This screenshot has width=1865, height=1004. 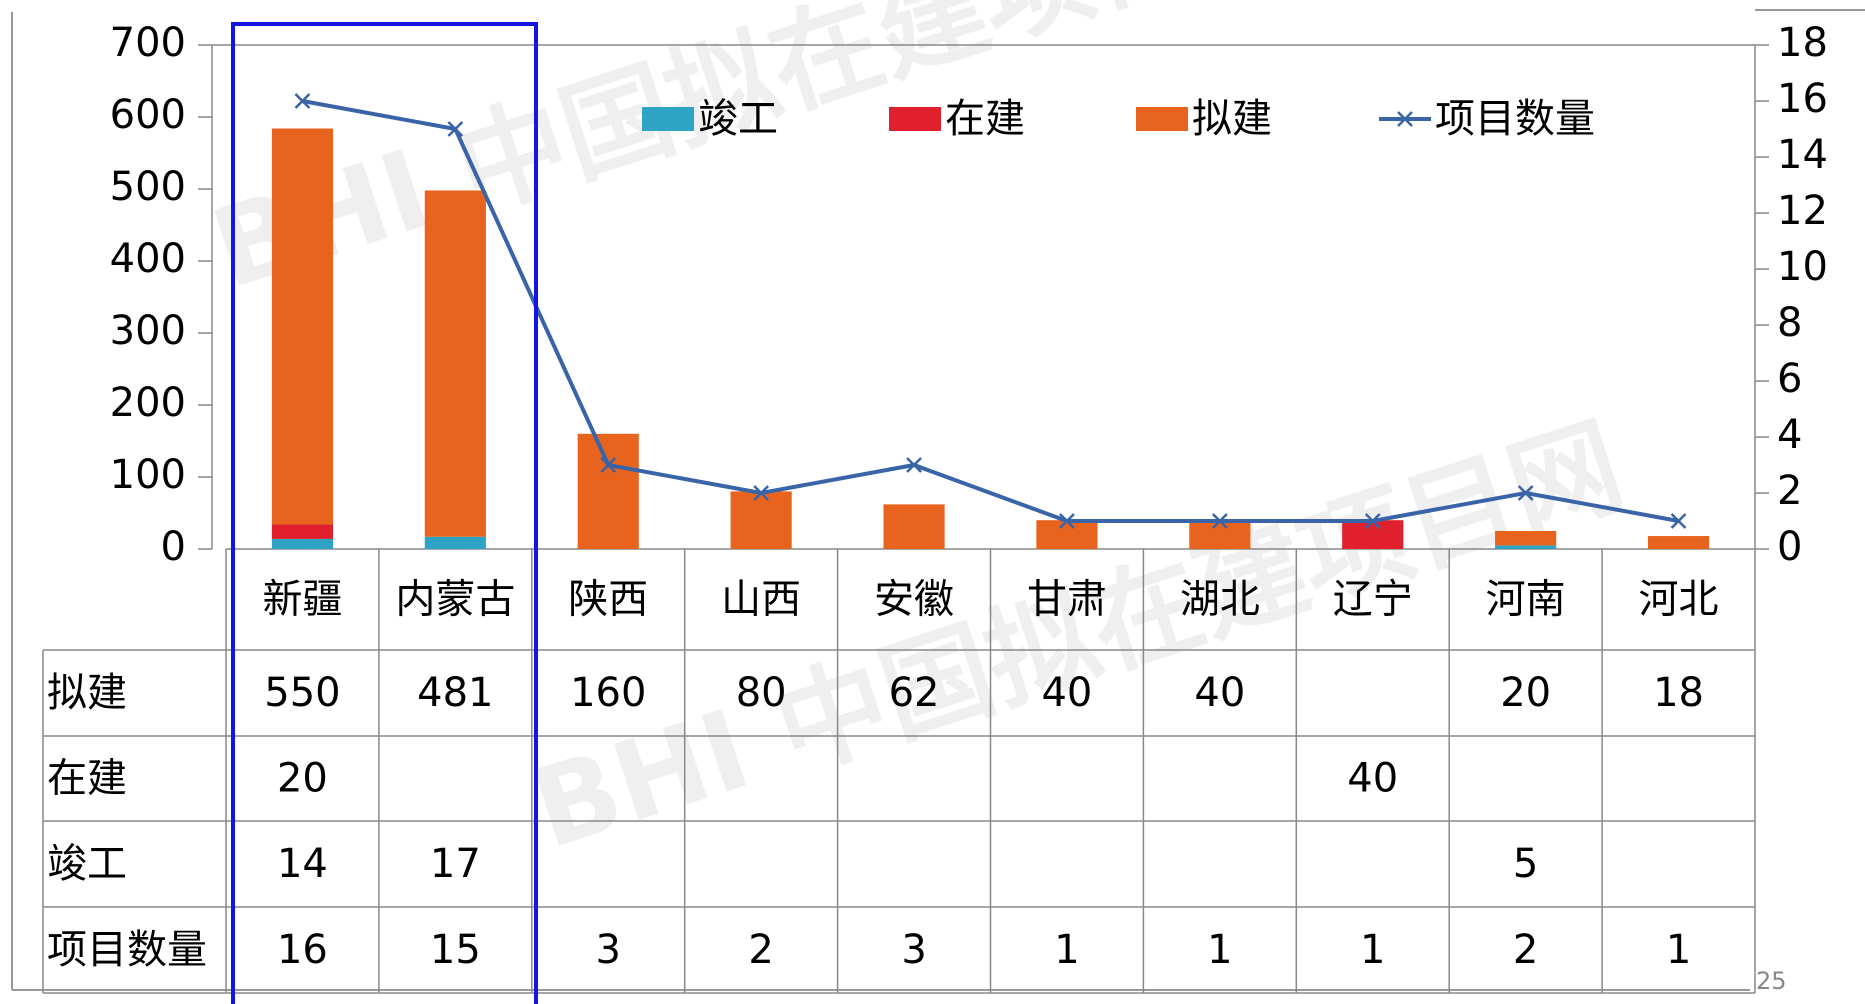 What do you see at coordinates (455, 950) in the screenshot?
I see `table-cell: 15` at bounding box center [455, 950].